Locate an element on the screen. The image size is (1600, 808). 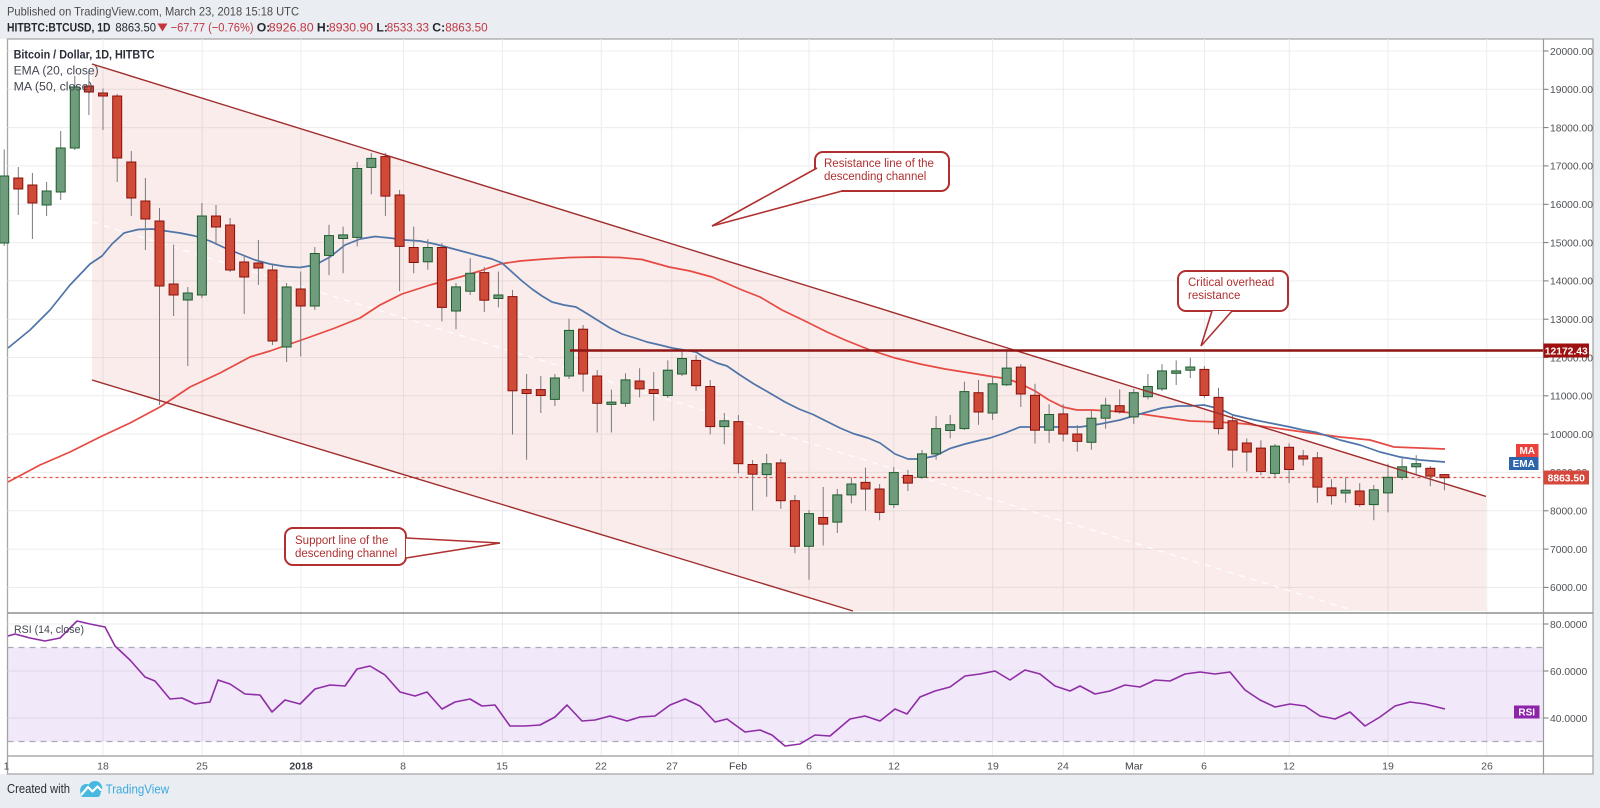
svg-text: 7000.00 is located at coordinates (1568, 550).